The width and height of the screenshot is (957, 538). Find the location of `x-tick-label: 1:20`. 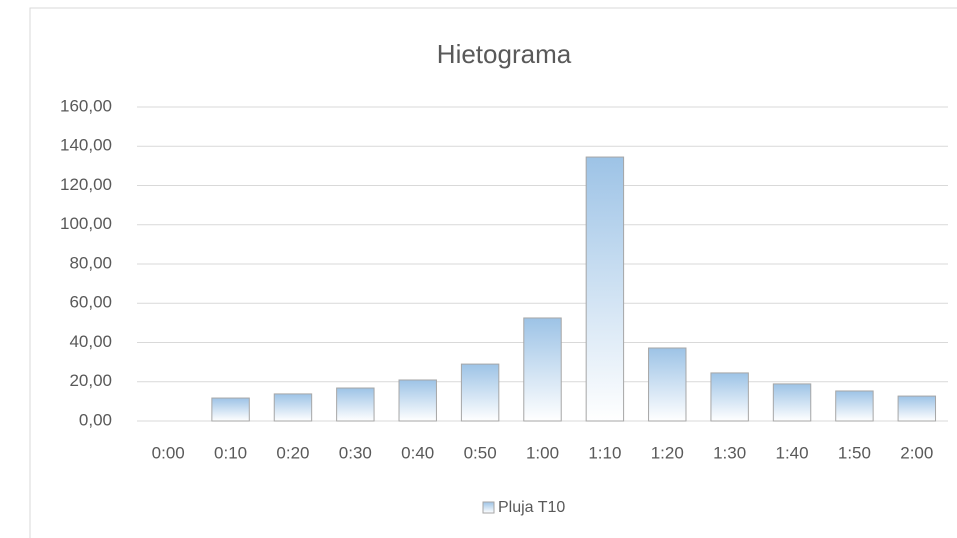

x-tick-label: 1:20 is located at coordinates (667, 452).